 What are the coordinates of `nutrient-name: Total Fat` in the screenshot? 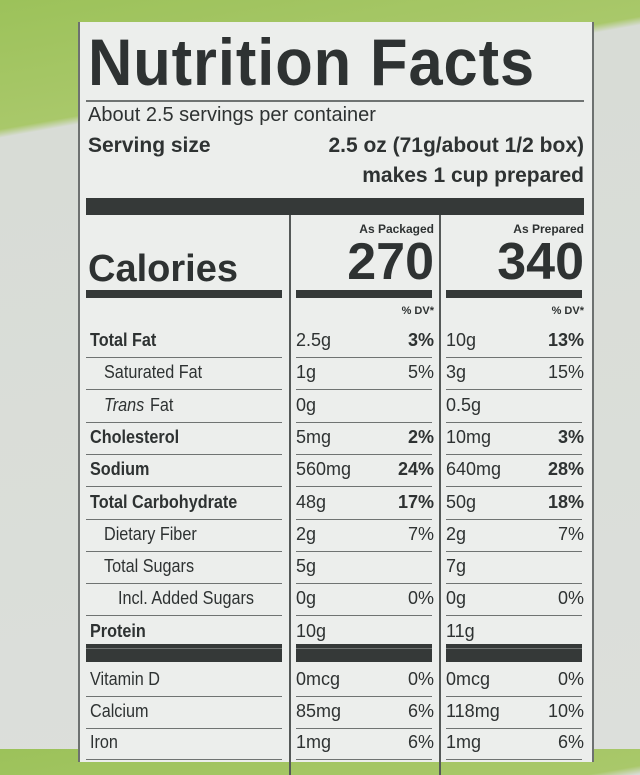 It's located at (123, 340).